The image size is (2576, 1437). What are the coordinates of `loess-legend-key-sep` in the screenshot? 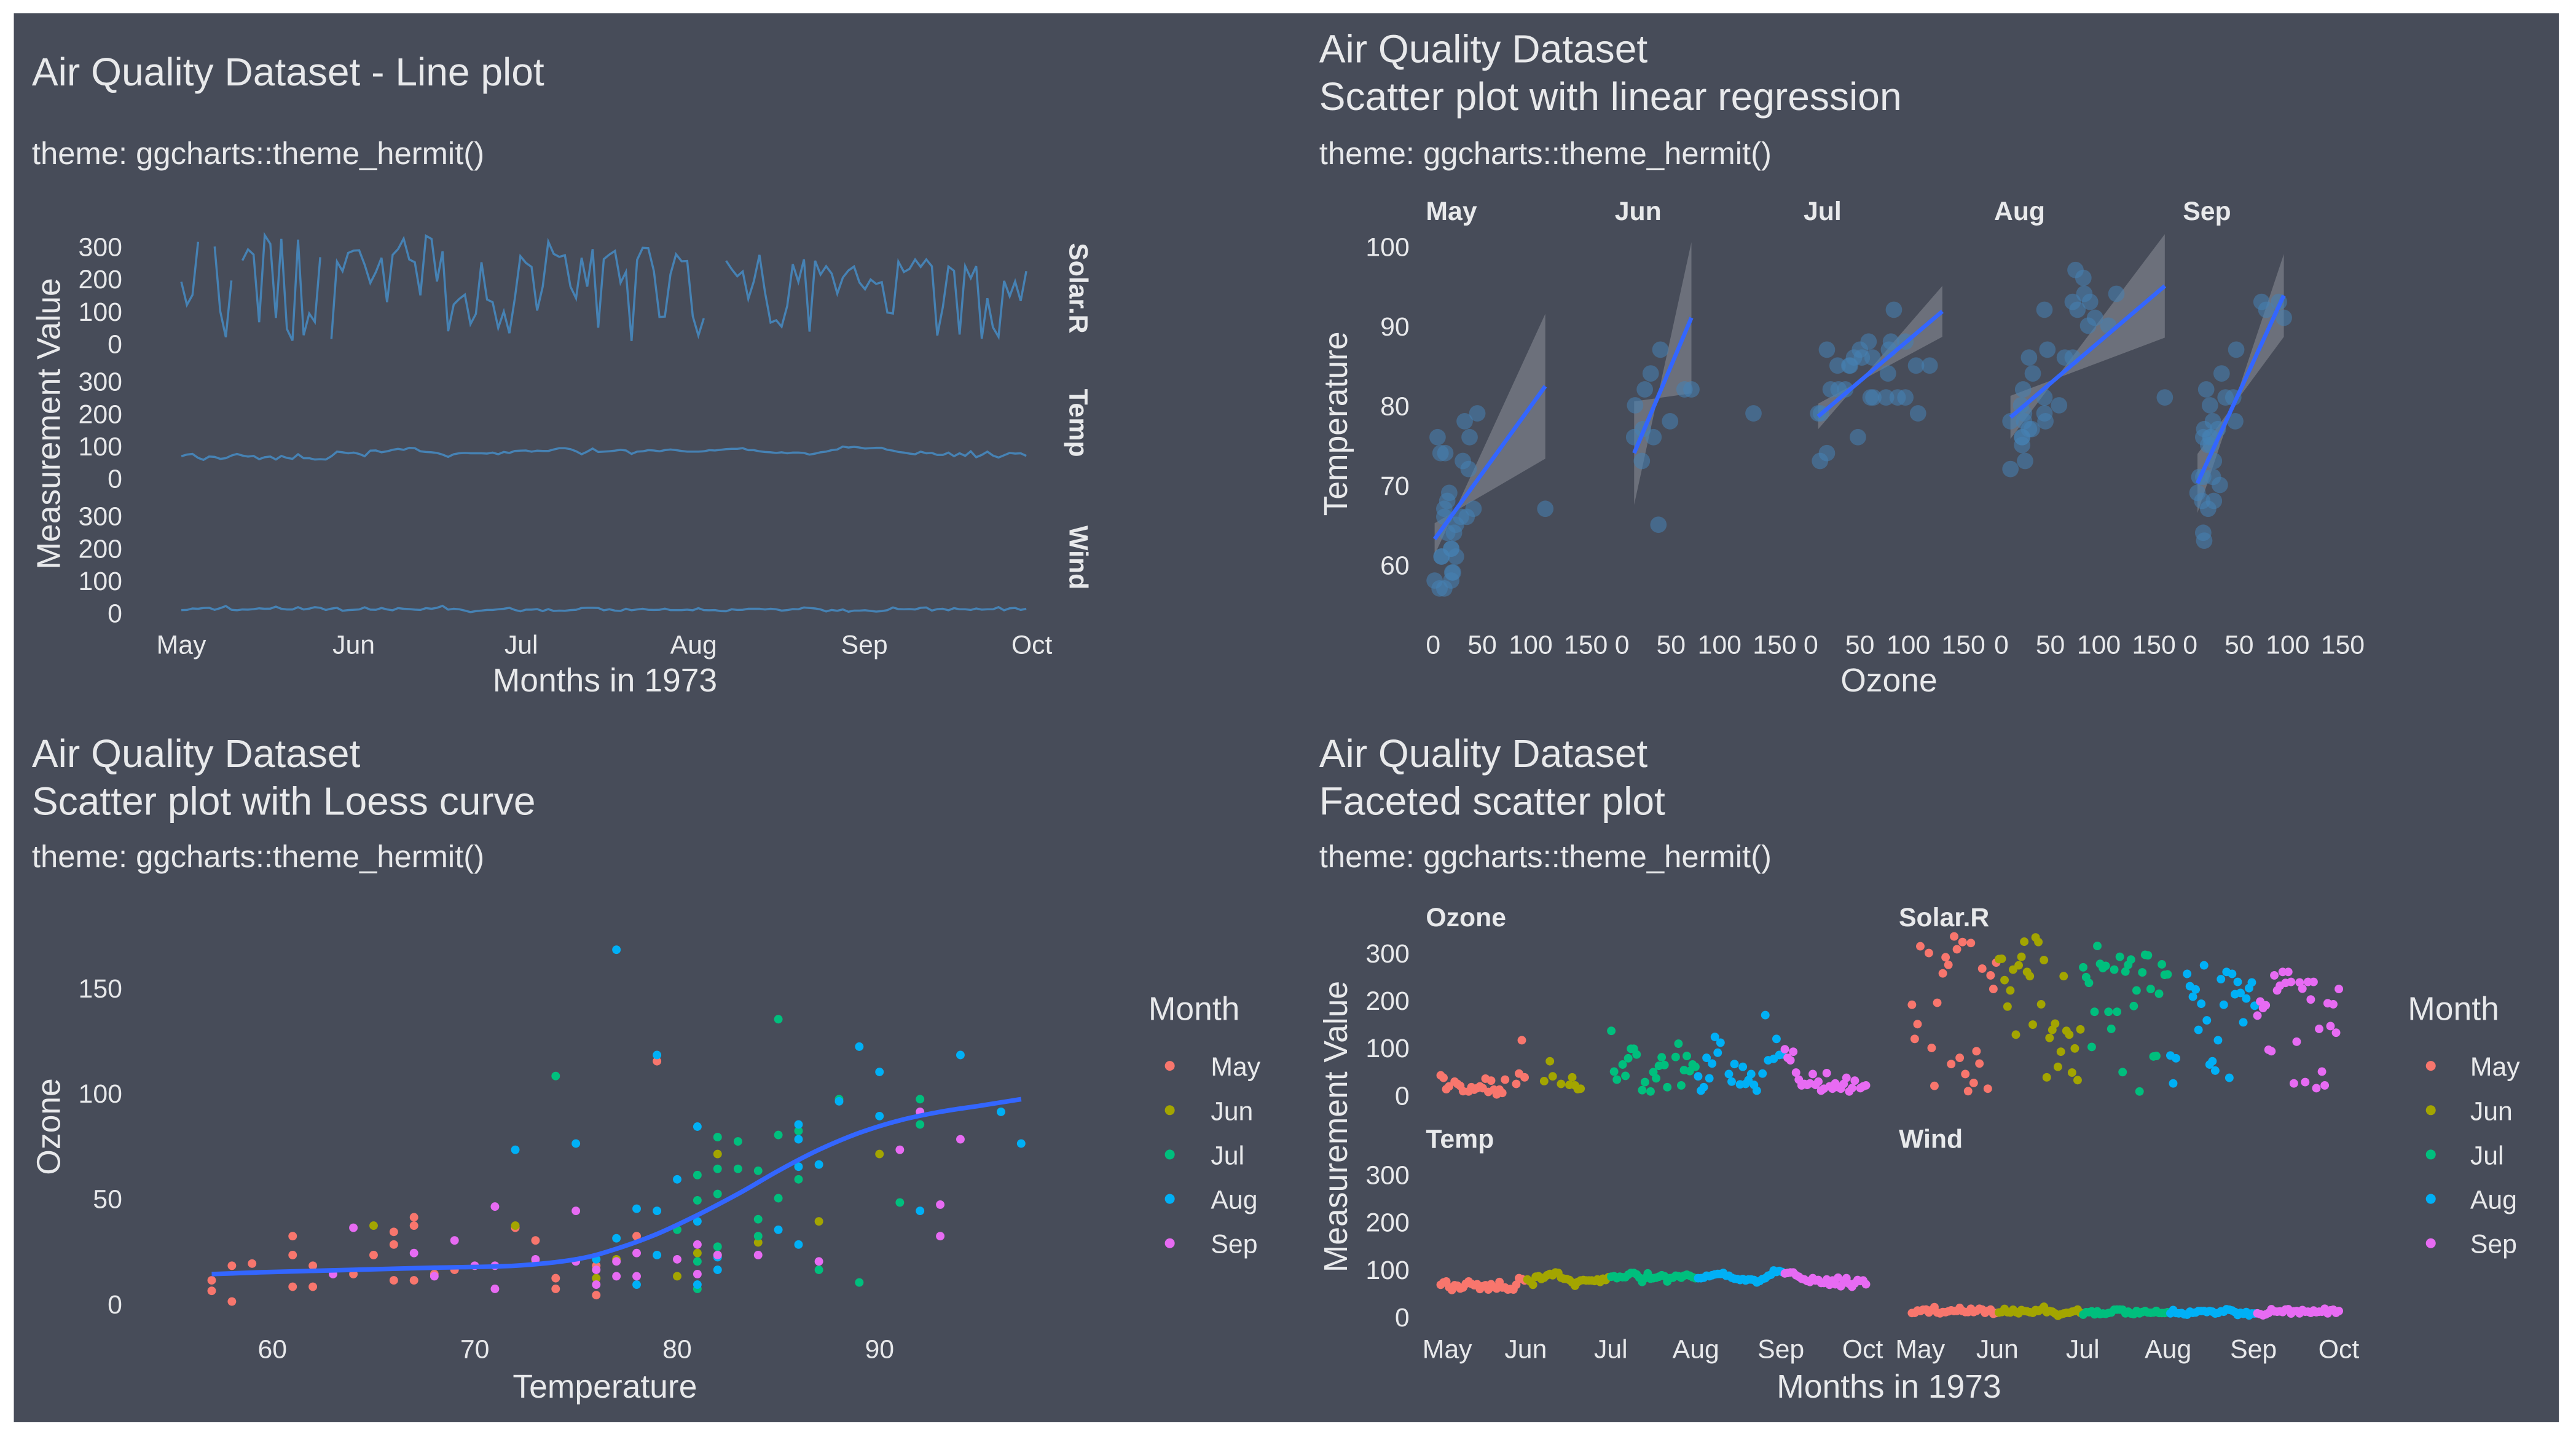 It's located at (1169, 1243).